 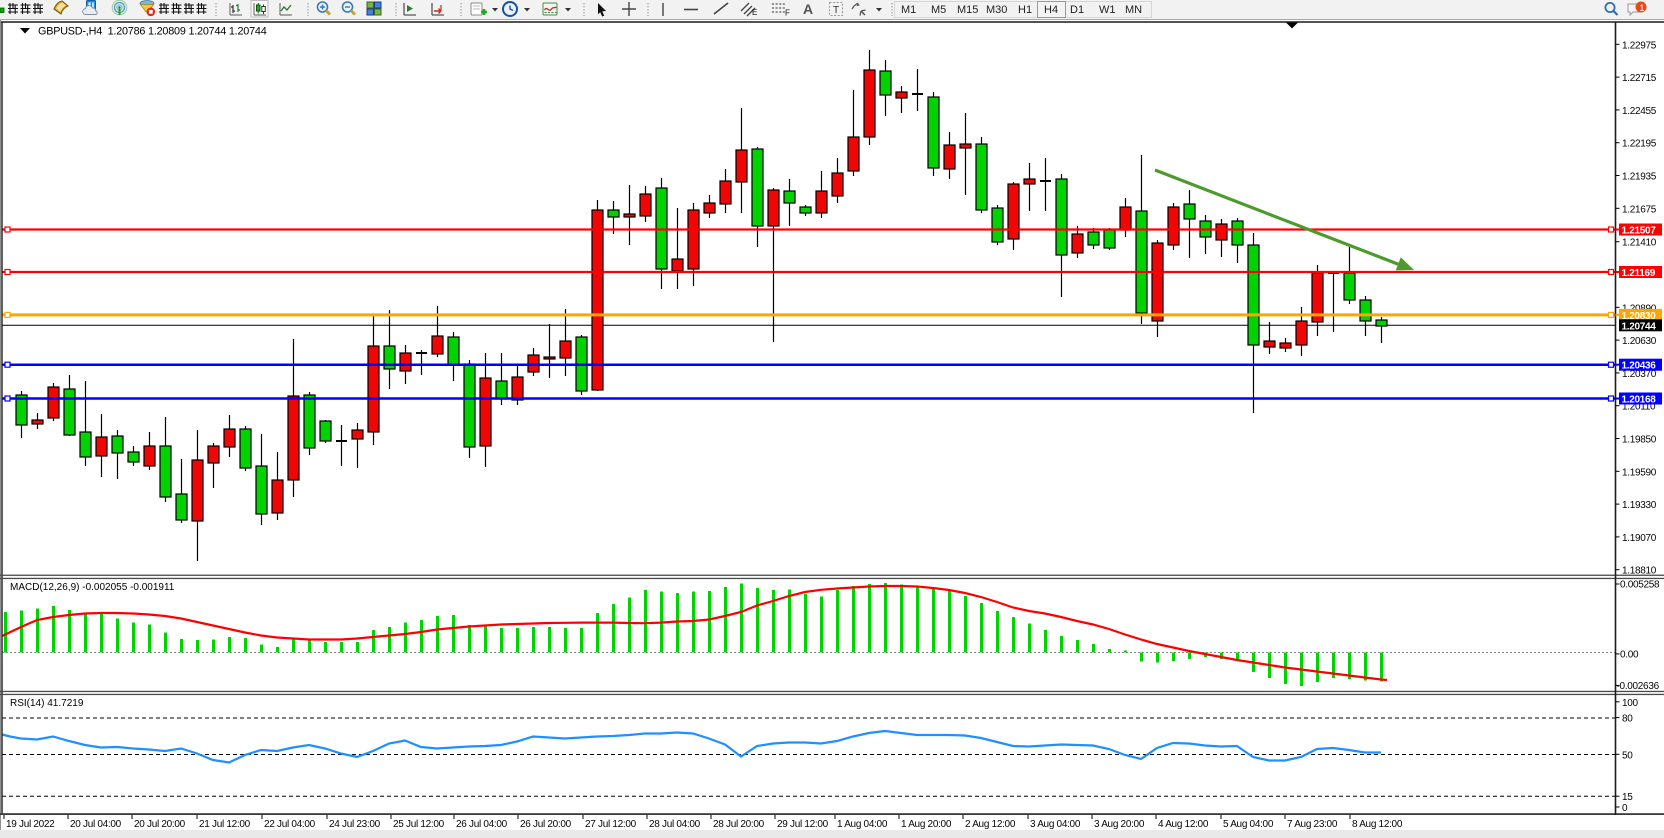 What do you see at coordinates (1639, 472) in the screenshot?
I see `svg-text: 1.19590` at bounding box center [1639, 472].